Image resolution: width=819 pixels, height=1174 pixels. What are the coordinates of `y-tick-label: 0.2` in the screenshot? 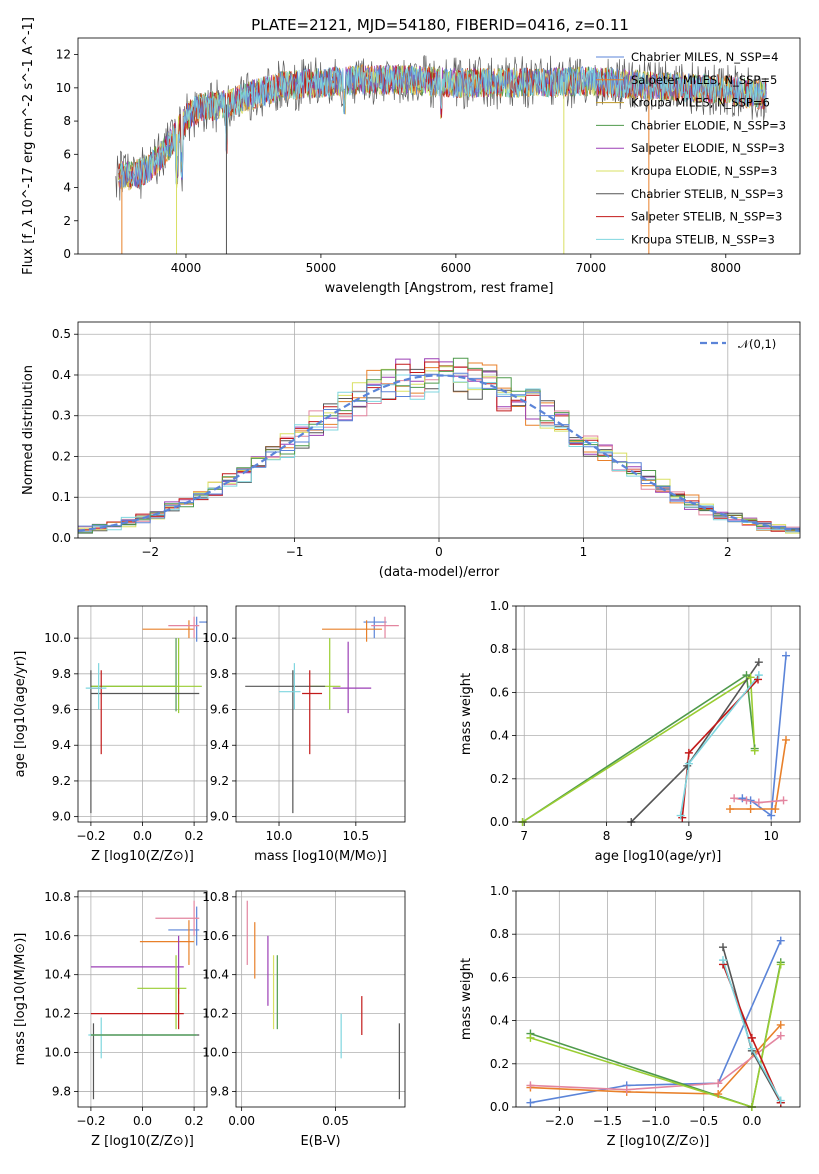 It's located at (499, 1064).